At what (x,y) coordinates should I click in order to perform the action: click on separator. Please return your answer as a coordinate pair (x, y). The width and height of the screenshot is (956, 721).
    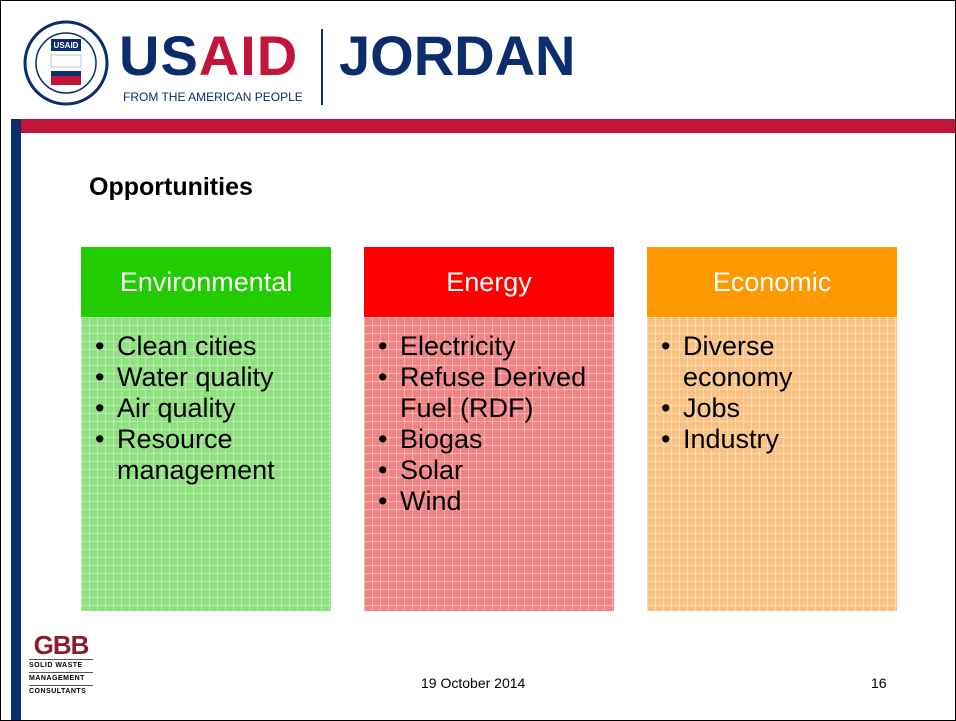
    Looking at the image, I should click on (322, 67).